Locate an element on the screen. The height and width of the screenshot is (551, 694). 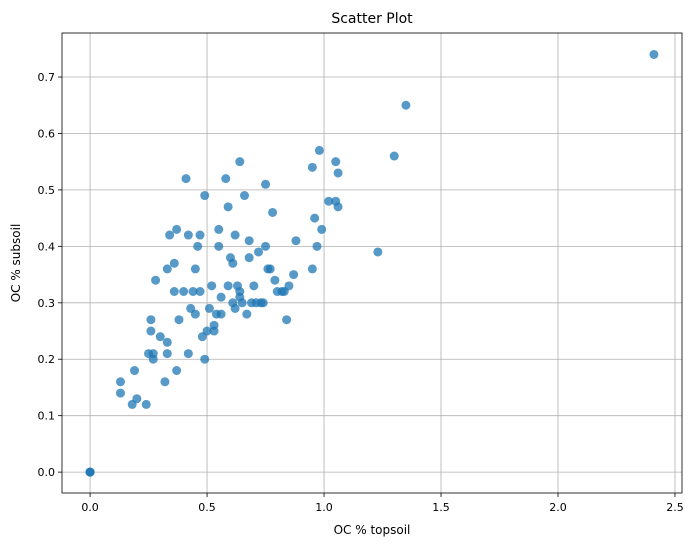
y-tick-label: 0.7 is located at coordinates (47, 77).